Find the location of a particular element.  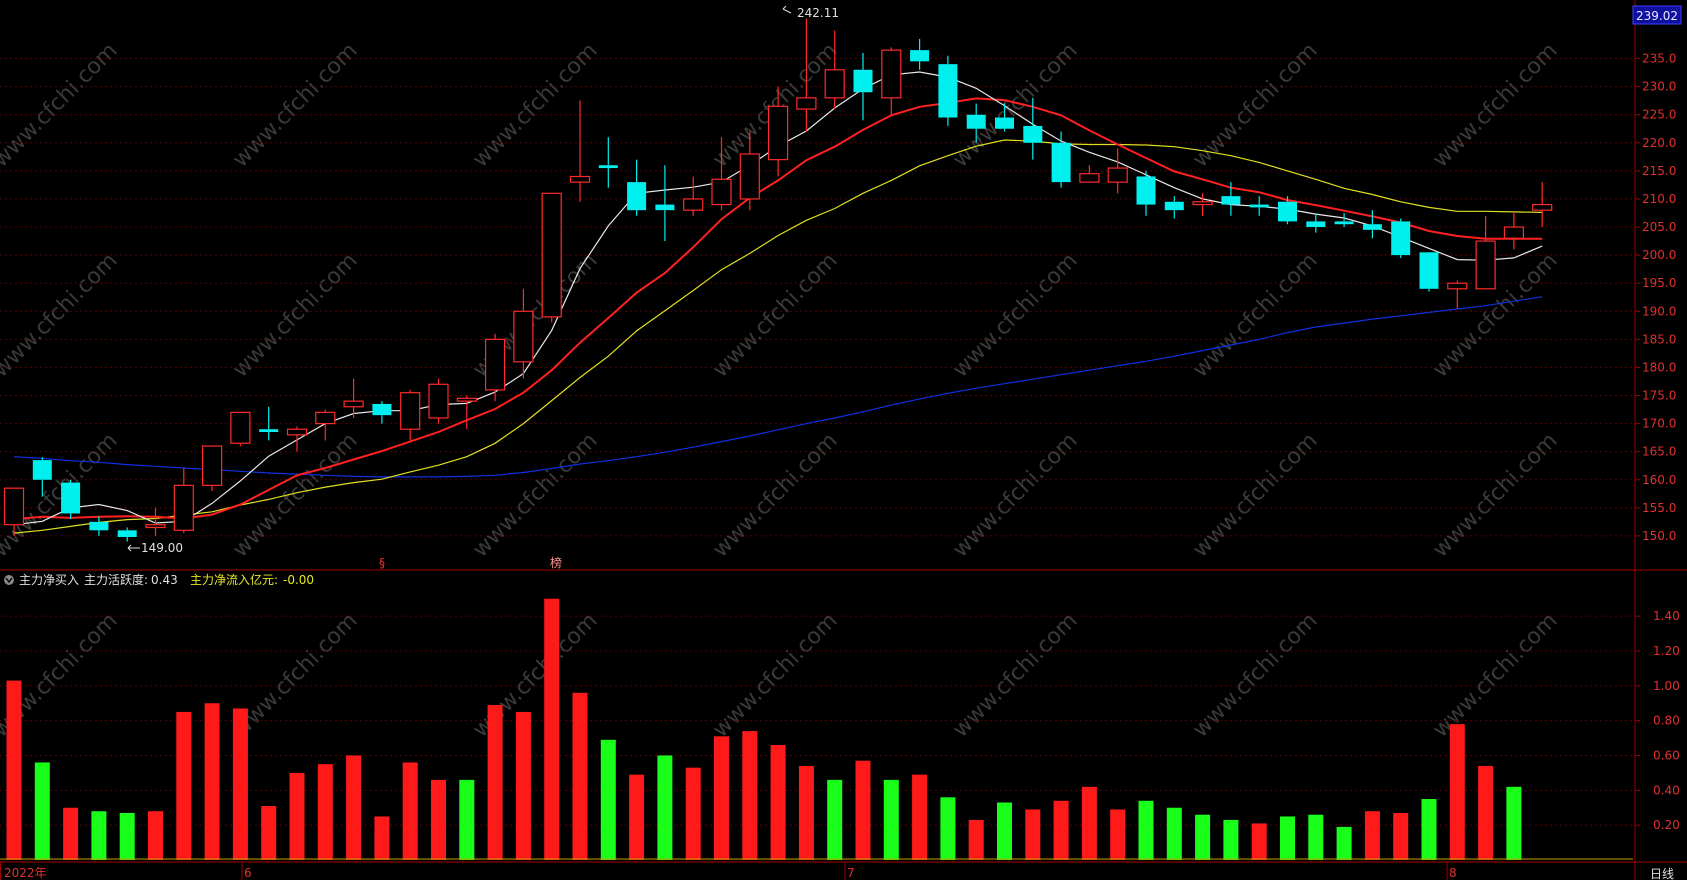

chevron-down-icon is located at coordinates (9, 580).